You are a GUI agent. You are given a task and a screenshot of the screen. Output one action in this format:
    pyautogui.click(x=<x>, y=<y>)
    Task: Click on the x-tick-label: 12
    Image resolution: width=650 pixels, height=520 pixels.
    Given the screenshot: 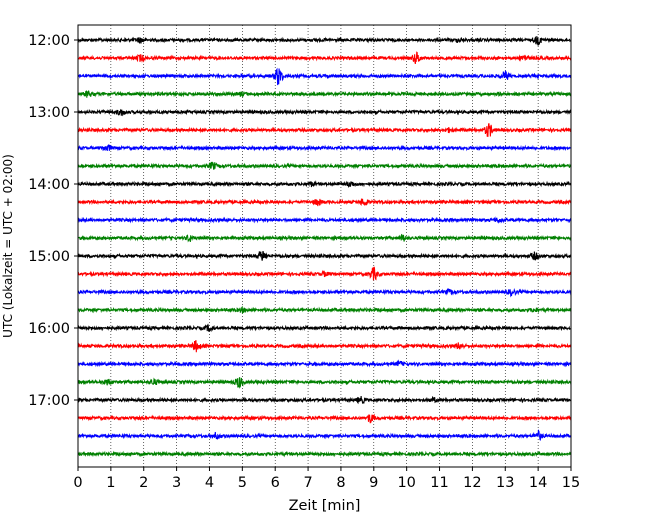 What is the action you would take?
    pyautogui.click(x=472, y=483)
    